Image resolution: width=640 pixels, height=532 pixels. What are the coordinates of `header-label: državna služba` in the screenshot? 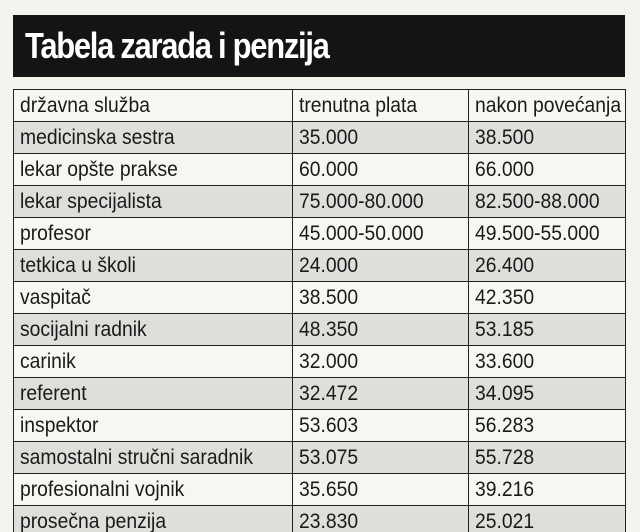 It's located at (85, 105).